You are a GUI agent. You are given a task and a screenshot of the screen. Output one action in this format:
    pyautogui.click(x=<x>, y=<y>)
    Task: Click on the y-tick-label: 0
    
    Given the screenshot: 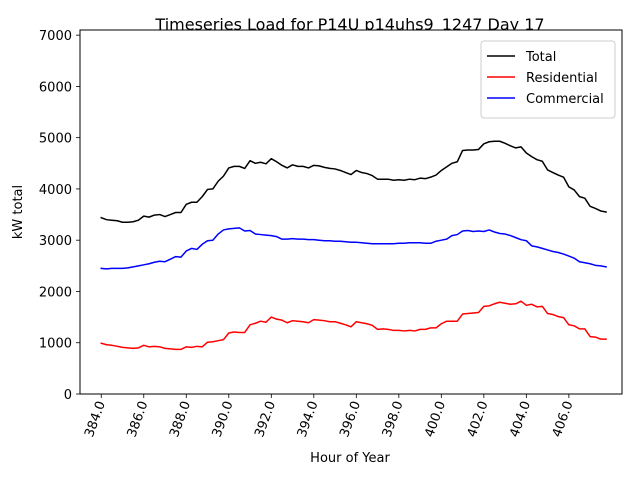 What is the action you would take?
    pyautogui.click(x=68, y=395)
    